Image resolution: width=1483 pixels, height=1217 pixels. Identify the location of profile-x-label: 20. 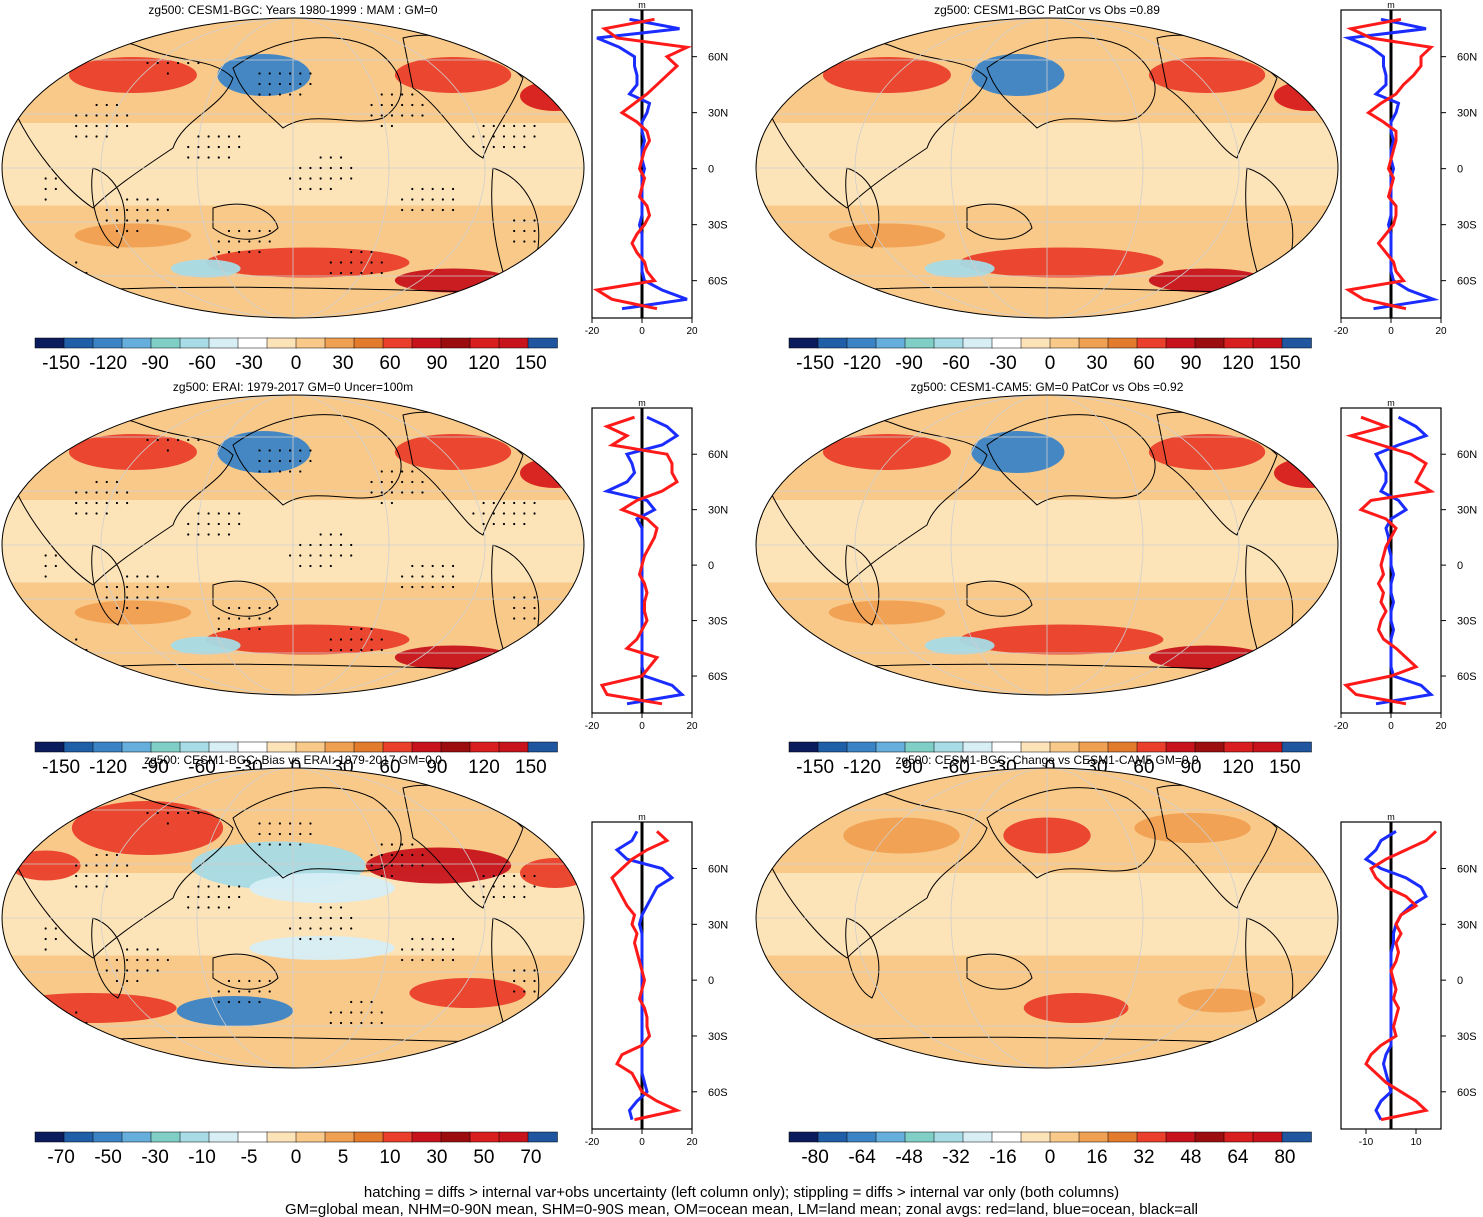
(692, 331).